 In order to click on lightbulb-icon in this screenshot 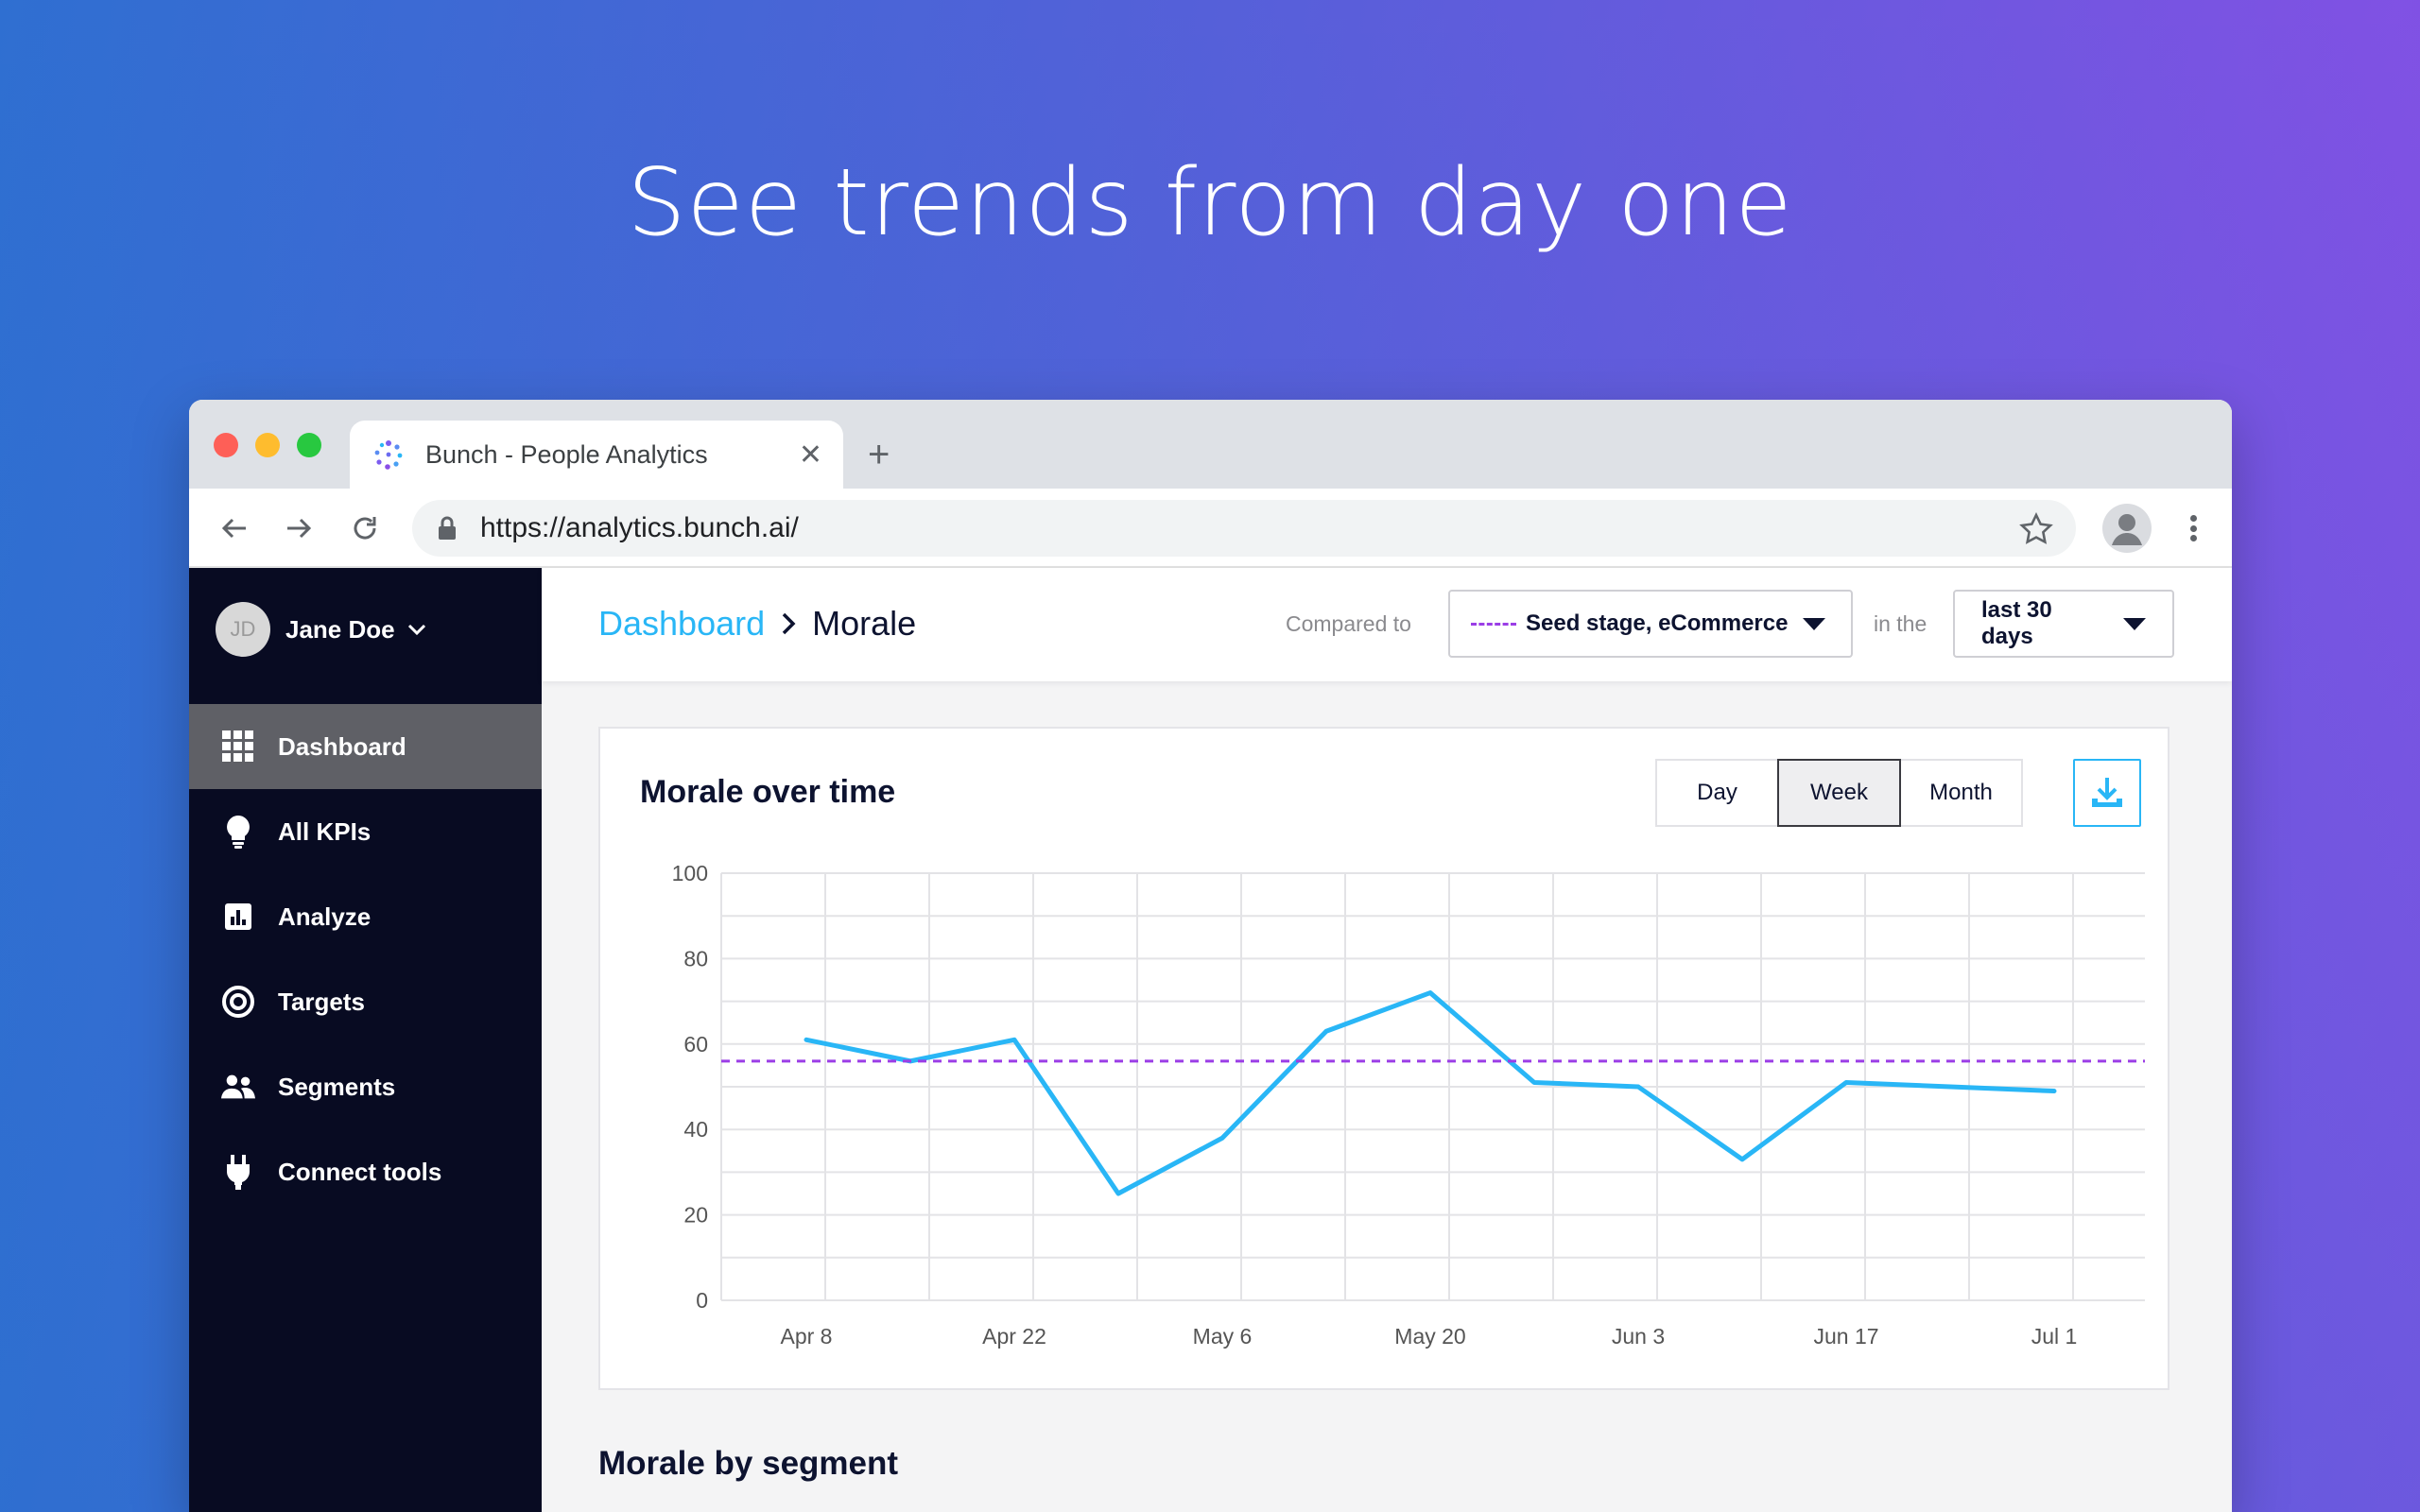, I will do `click(238, 832)`.